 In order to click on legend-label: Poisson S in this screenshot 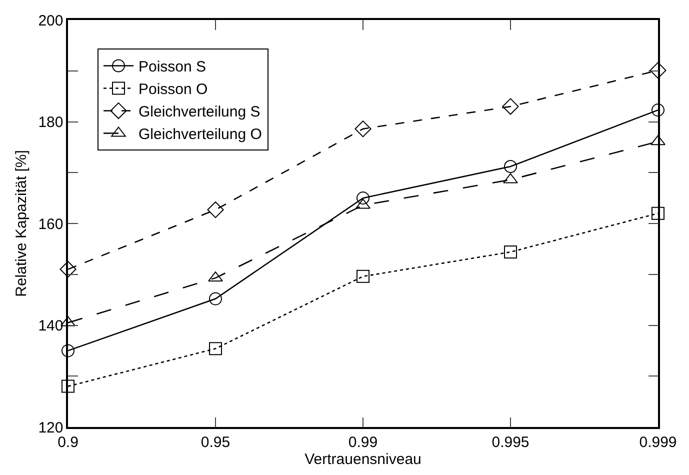, I will do `click(172, 67)`.